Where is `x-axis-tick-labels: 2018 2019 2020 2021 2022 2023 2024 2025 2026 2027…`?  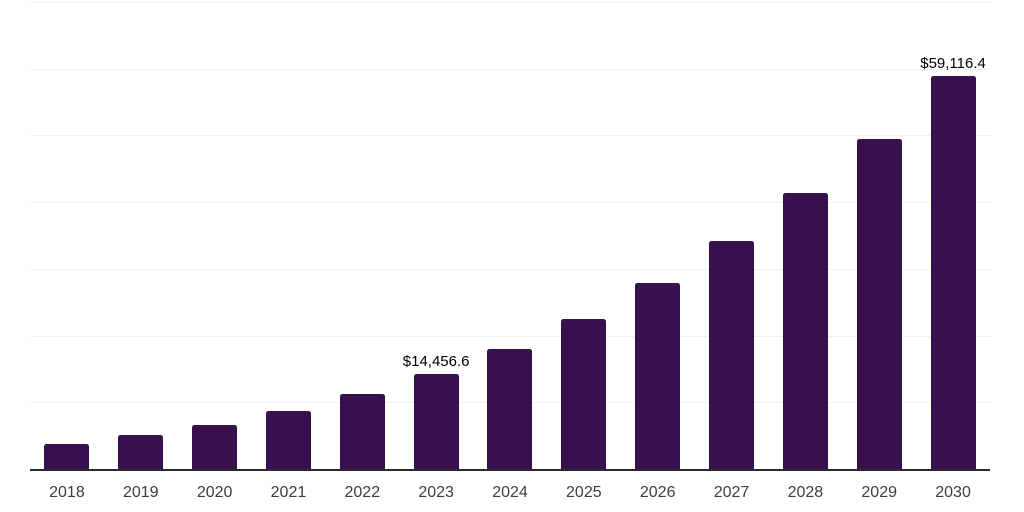
x-axis-tick-labels: 2018 2019 2020 2021 2022 2023 2024 2025 2026 2027… is located at coordinates (510, 493).